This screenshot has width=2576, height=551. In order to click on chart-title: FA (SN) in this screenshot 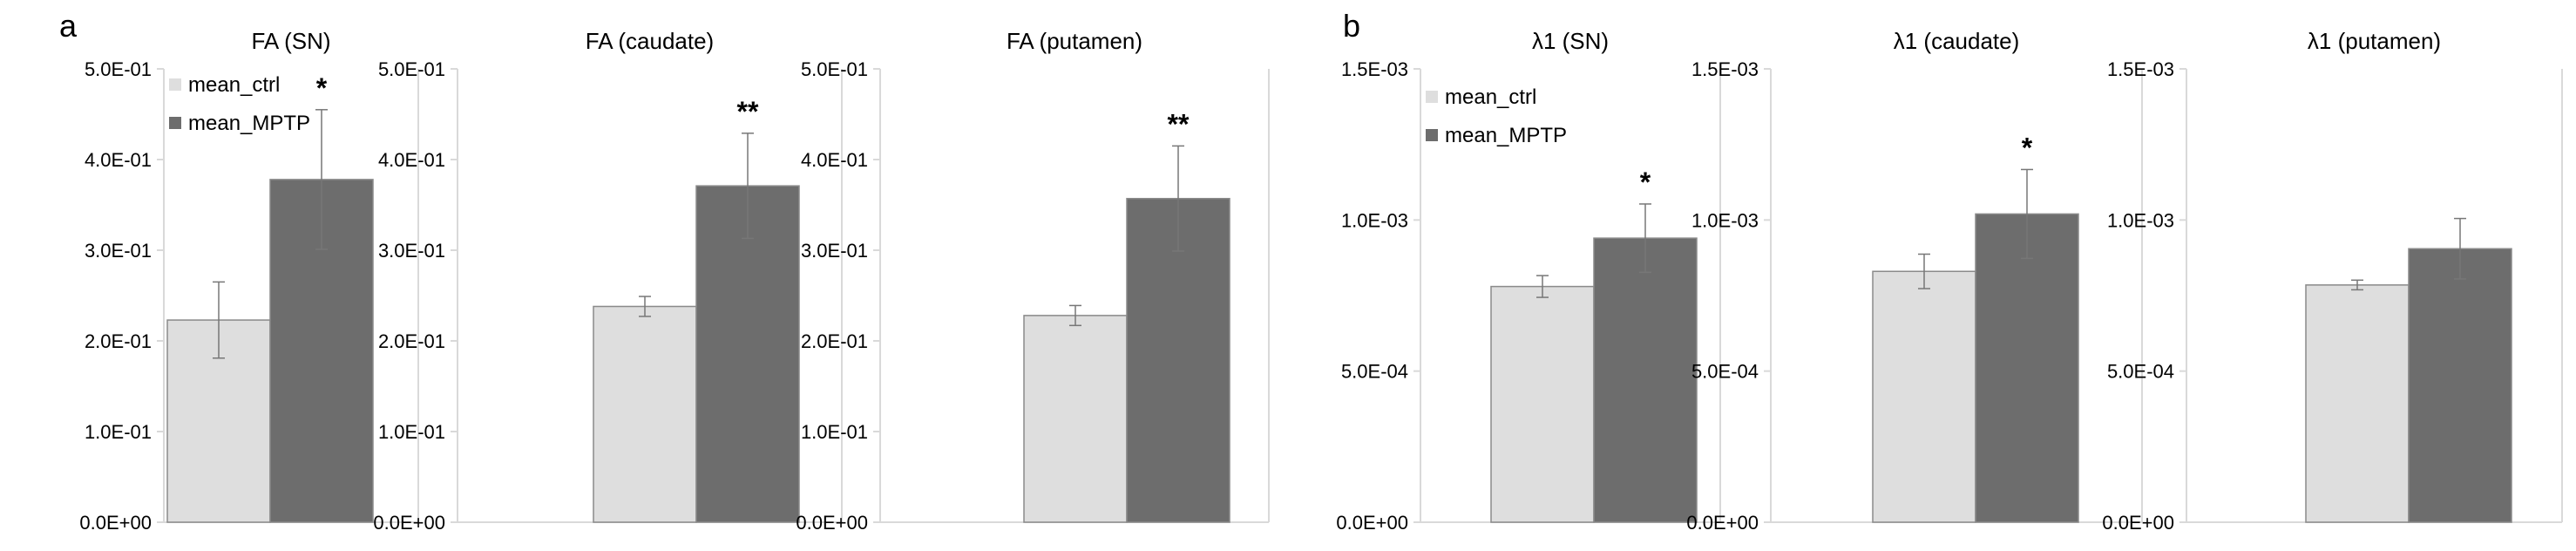, I will do `click(291, 41)`.